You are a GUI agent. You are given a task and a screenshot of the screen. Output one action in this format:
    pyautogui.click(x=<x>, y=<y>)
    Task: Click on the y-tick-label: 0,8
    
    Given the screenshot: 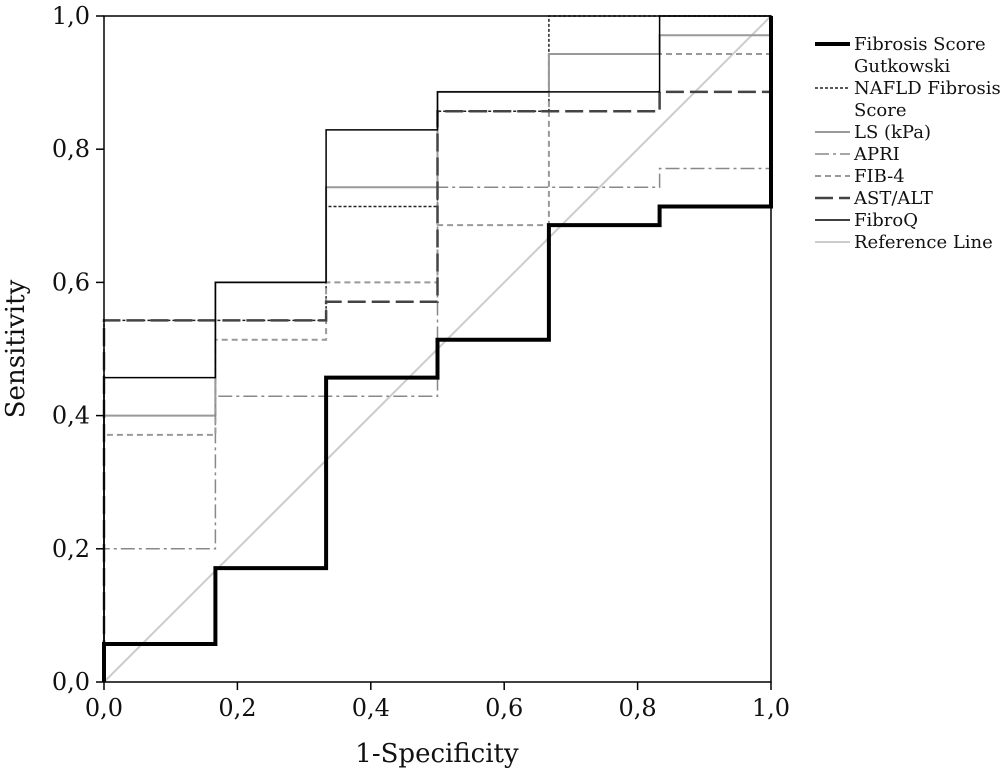 What is the action you would take?
    pyautogui.click(x=71, y=149)
    